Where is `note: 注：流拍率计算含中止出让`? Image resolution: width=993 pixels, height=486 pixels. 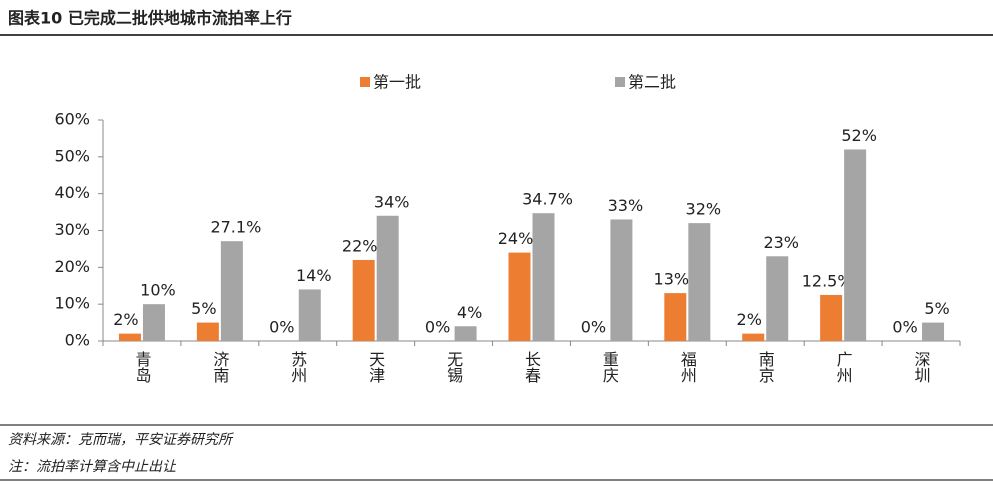 note: 注：流拍率计算含中止出让 is located at coordinates (92, 467).